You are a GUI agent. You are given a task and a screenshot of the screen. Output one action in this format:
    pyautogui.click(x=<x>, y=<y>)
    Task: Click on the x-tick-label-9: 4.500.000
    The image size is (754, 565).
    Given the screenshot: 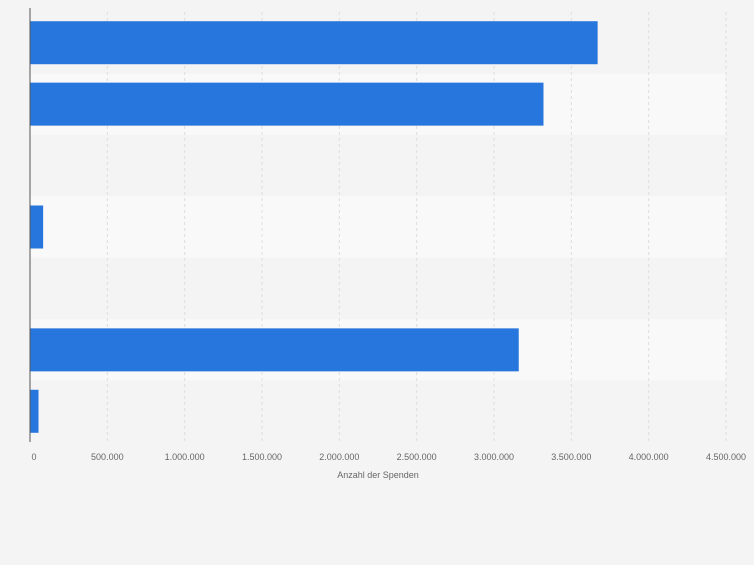 What is the action you would take?
    pyautogui.click(x=726, y=457)
    